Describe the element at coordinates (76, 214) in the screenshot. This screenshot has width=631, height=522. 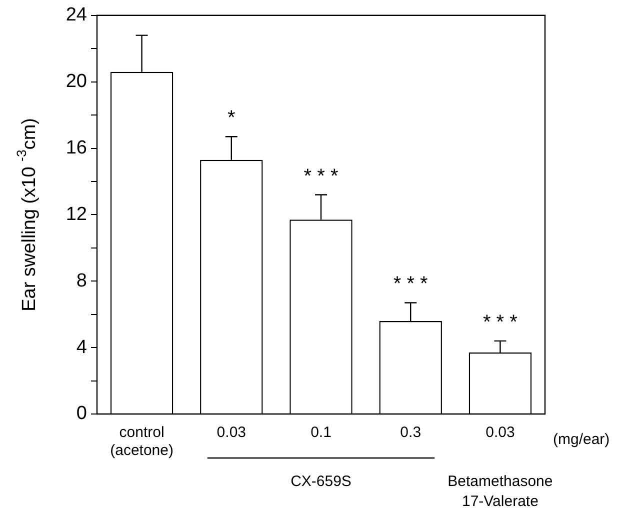
I see `y-tick-label: 12` at that location.